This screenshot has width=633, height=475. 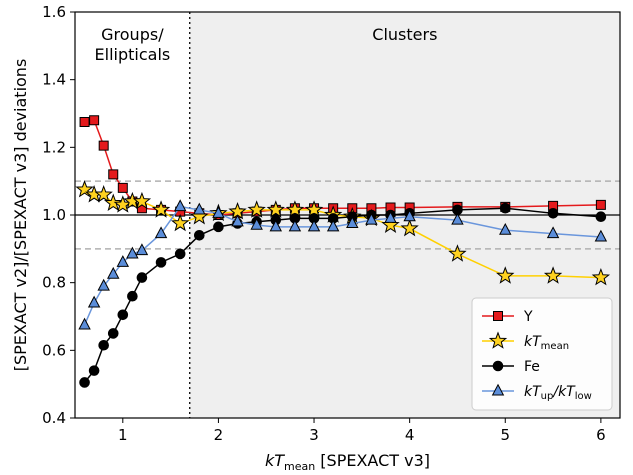 I want to click on x-tick-label: 3, so click(x=314, y=435).